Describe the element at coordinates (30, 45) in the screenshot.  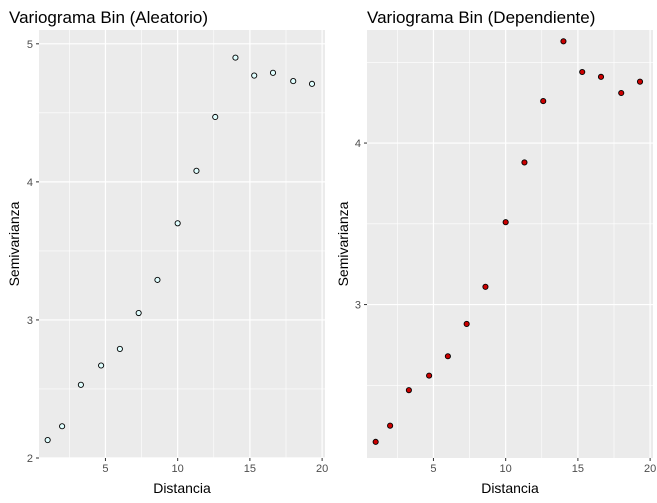
I see `y-tick-label: 5` at that location.